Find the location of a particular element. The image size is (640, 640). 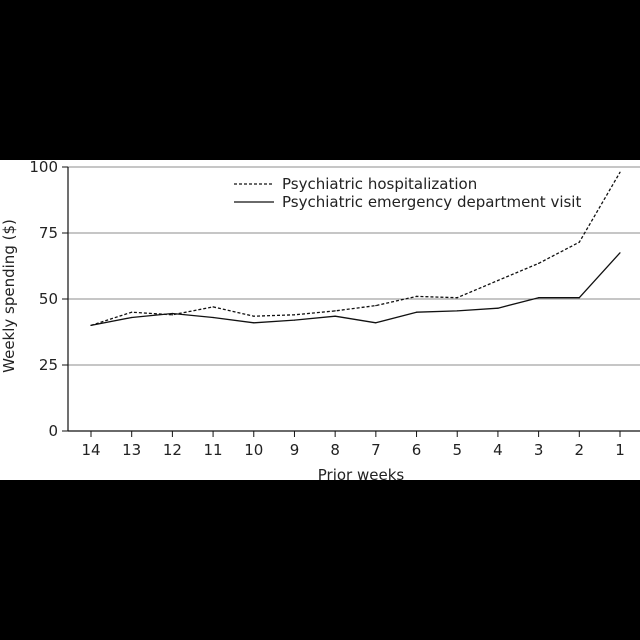

y-tick-label-0: 0 is located at coordinates (53, 431).